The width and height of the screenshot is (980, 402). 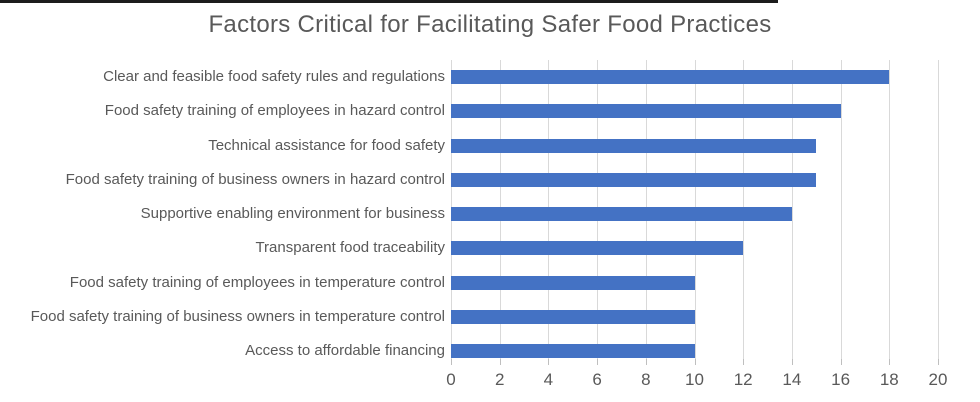 What do you see at coordinates (389, 1) in the screenshot?
I see `top-border-line` at bounding box center [389, 1].